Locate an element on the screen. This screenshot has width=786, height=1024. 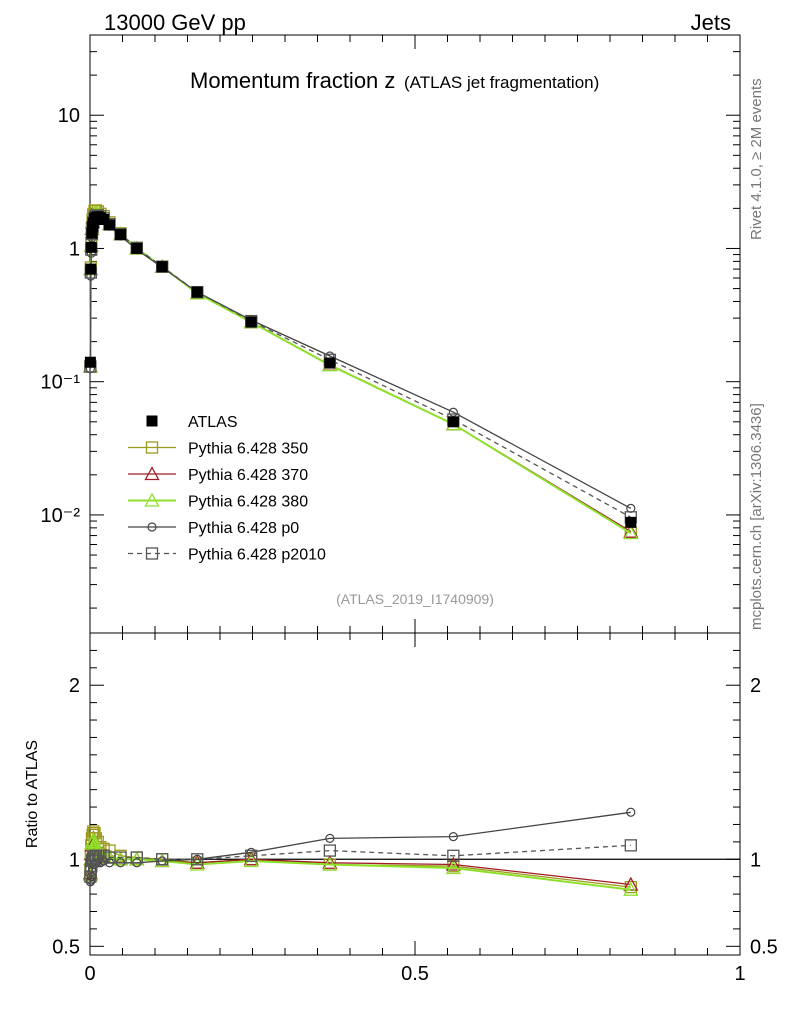
y-tick-label: 10 is located at coordinates (69, 116).